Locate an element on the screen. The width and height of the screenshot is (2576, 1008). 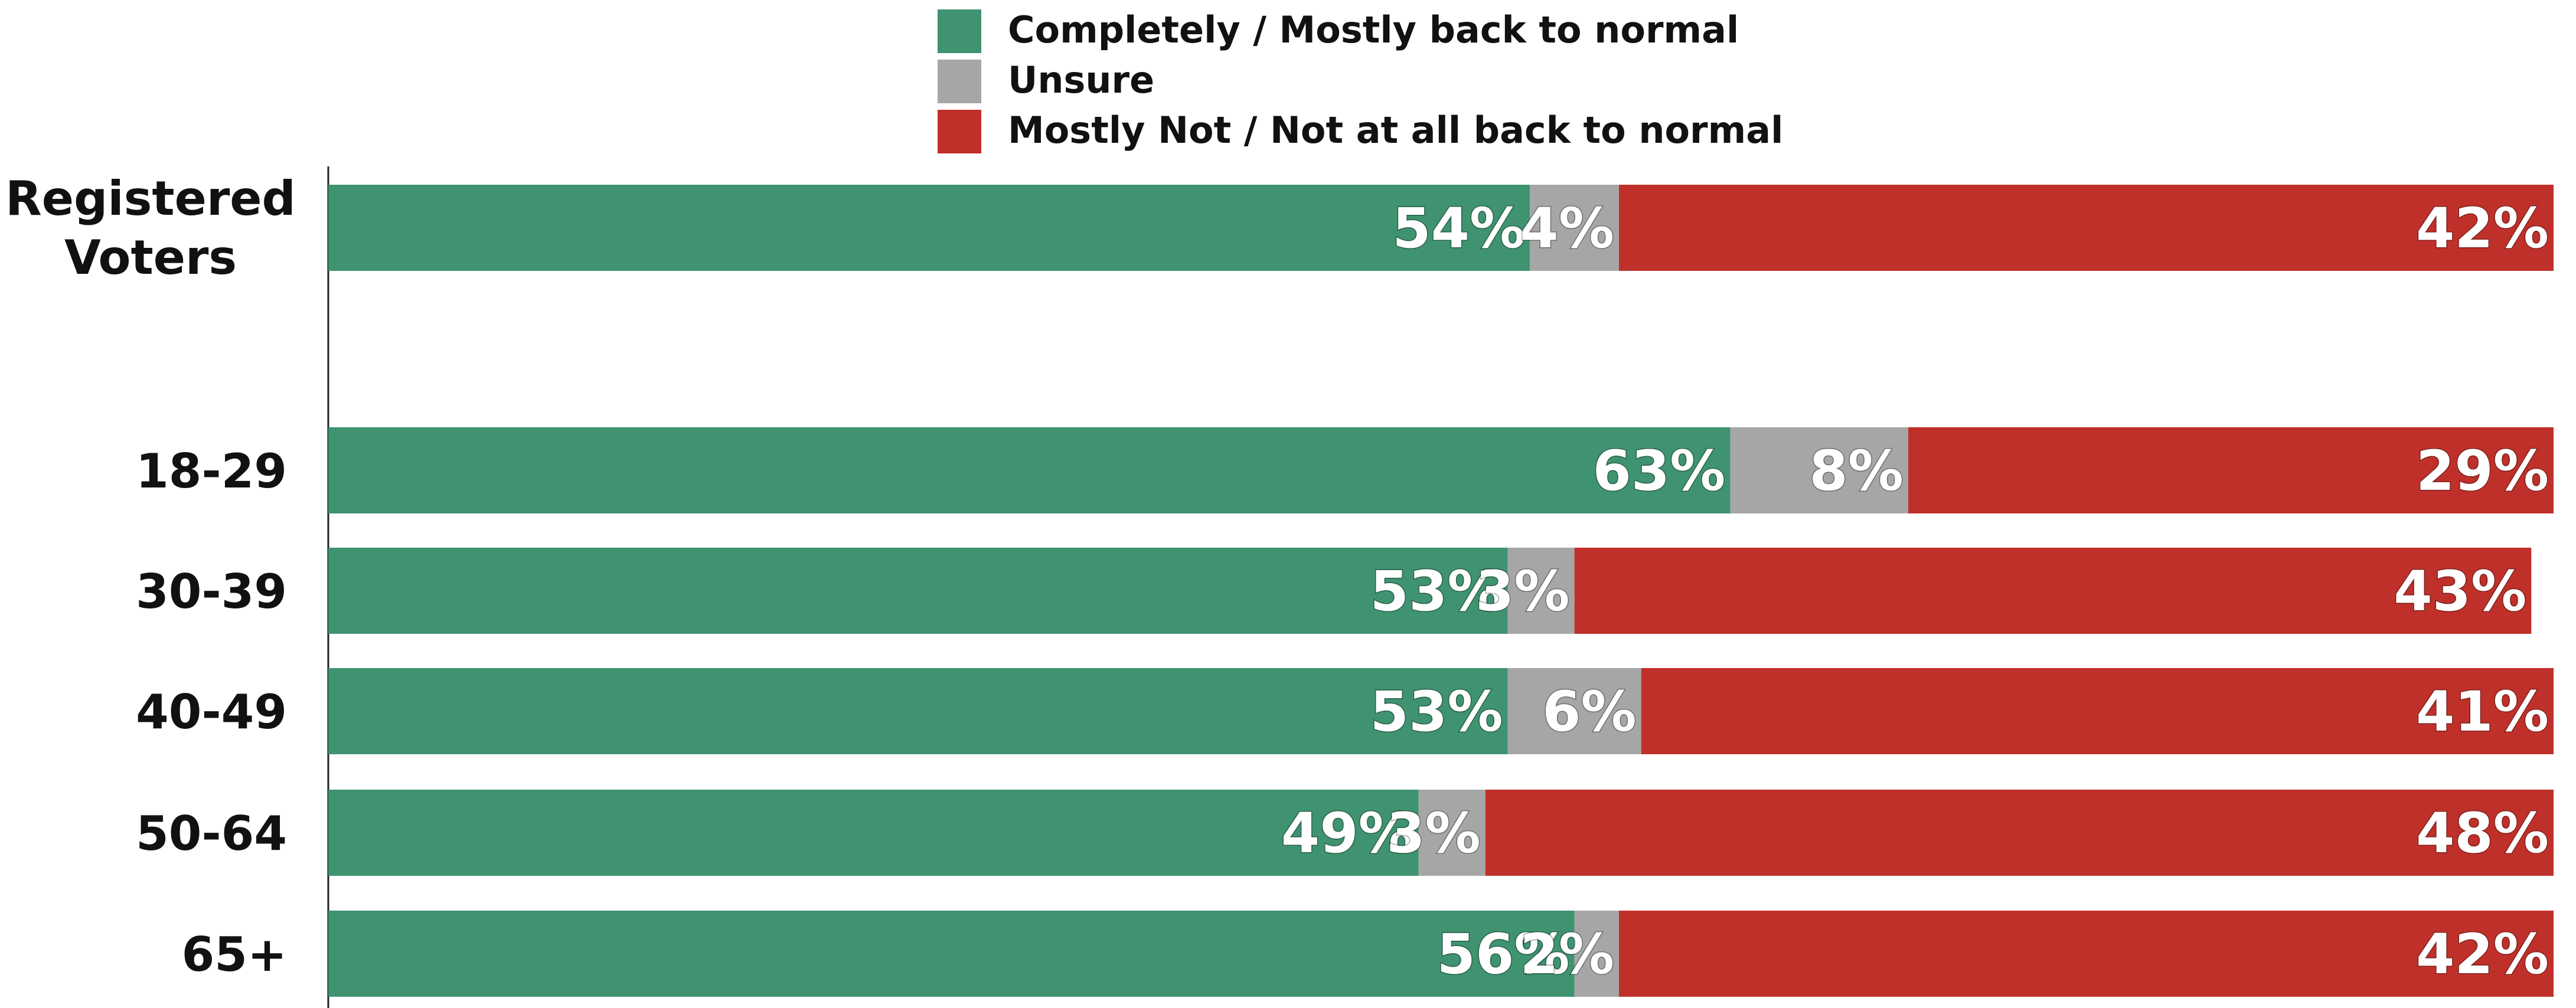
category-labels: Registered Voters 18-29 30-39 40-49 50-64 65+ is located at coordinates (150, 576).